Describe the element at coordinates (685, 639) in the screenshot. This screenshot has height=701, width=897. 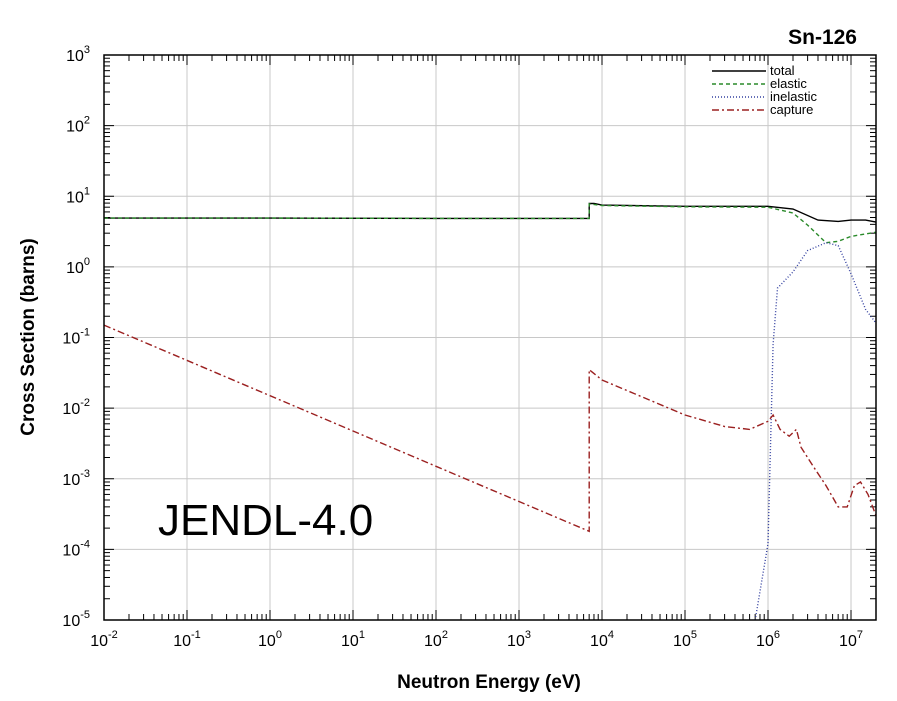
I see `x-tick-label: 10⁵` at that location.